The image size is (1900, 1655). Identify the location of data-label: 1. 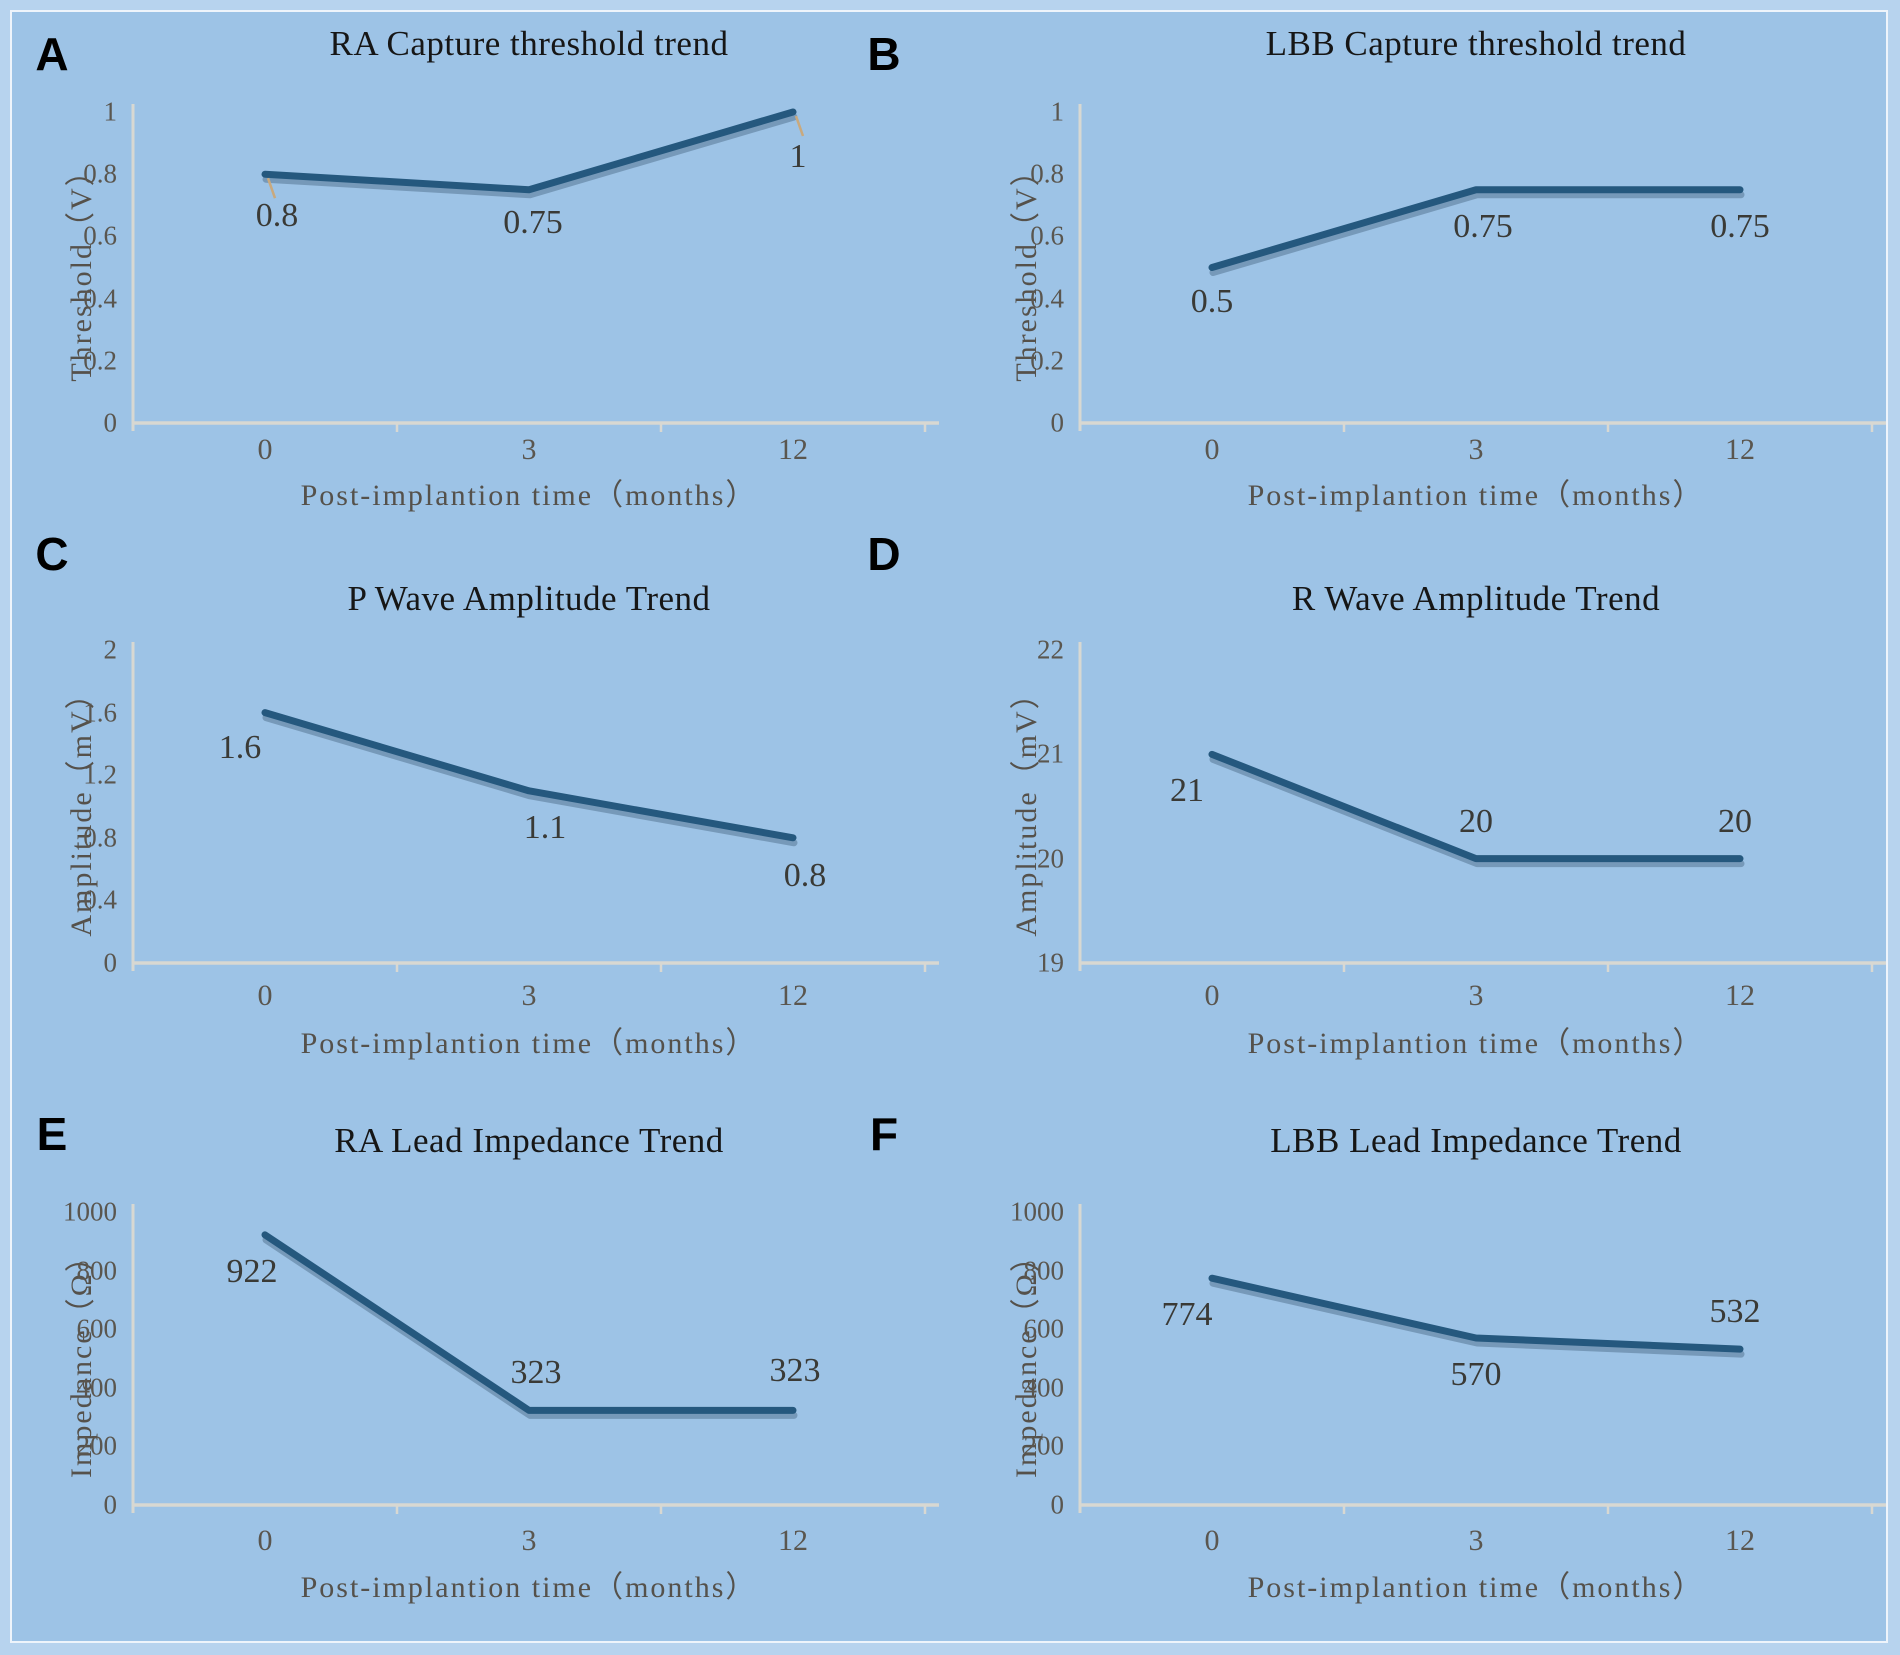
(798, 156).